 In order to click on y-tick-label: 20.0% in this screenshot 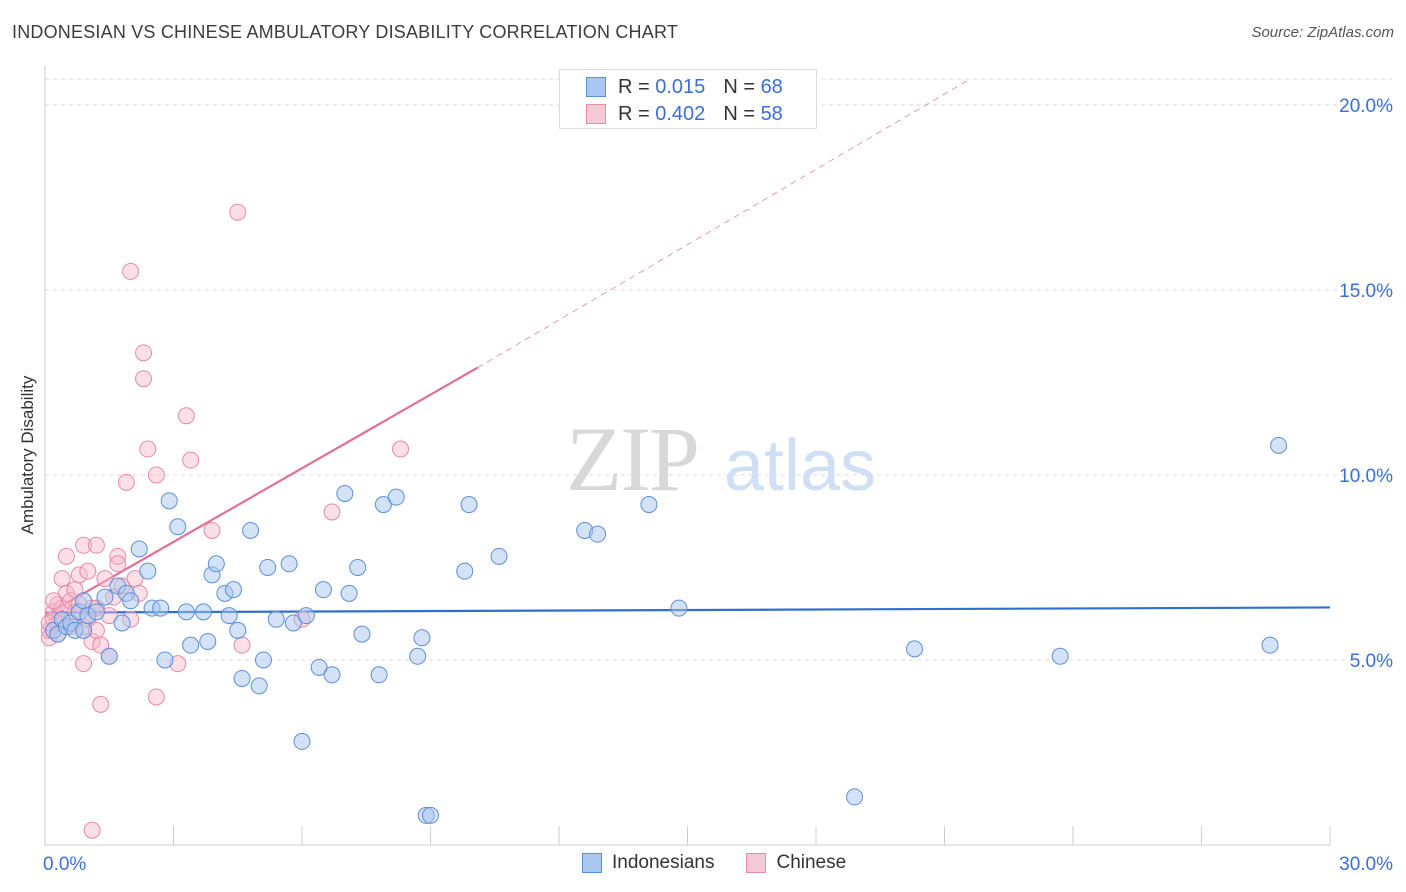, I will do `click(1366, 106)`.